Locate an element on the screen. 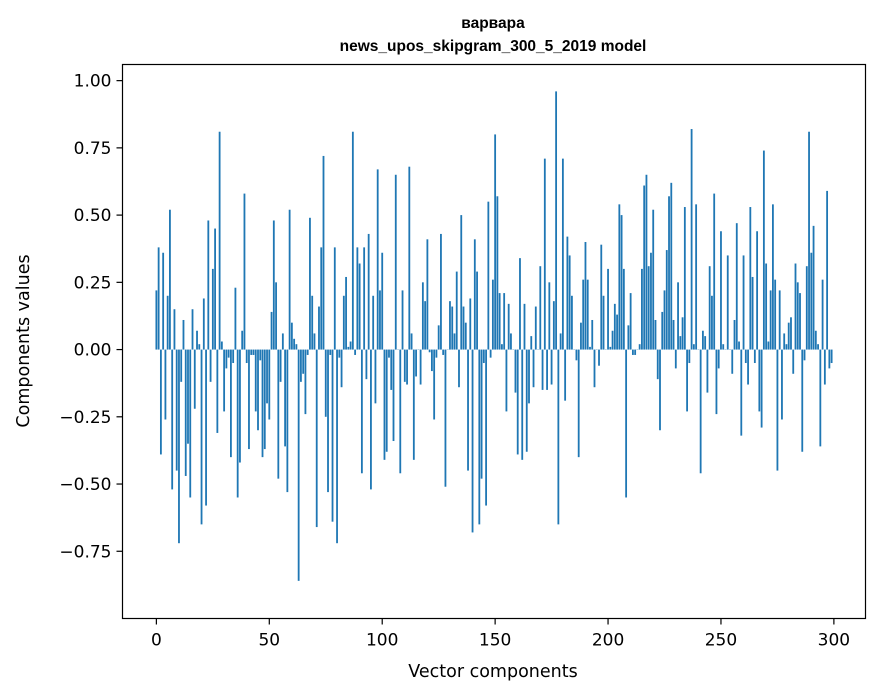 This screenshot has width=880, height=696. y-tick-label: −0.50 is located at coordinates (85, 485).